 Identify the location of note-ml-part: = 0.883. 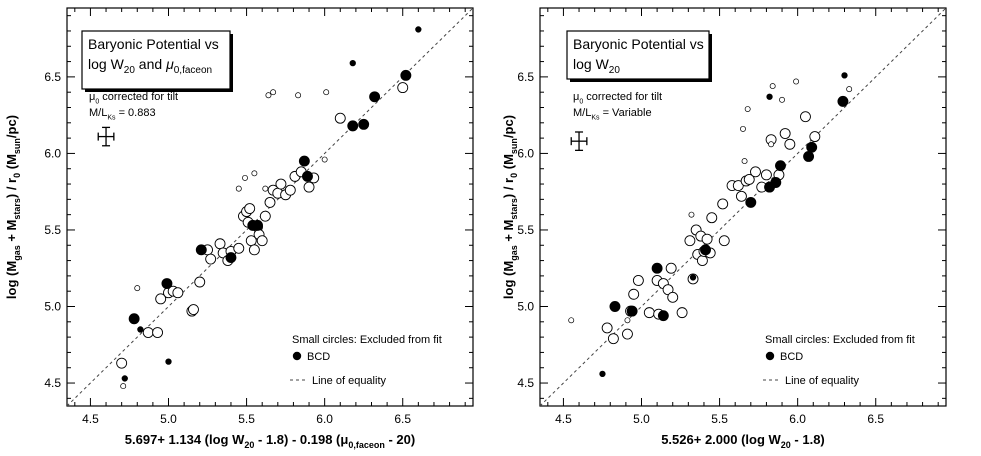
(136, 113).